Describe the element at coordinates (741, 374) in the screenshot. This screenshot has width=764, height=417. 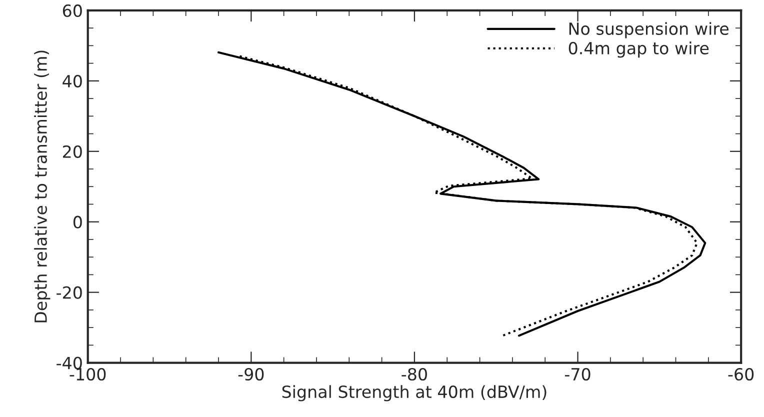
I see `x-tick-label: -60` at that location.